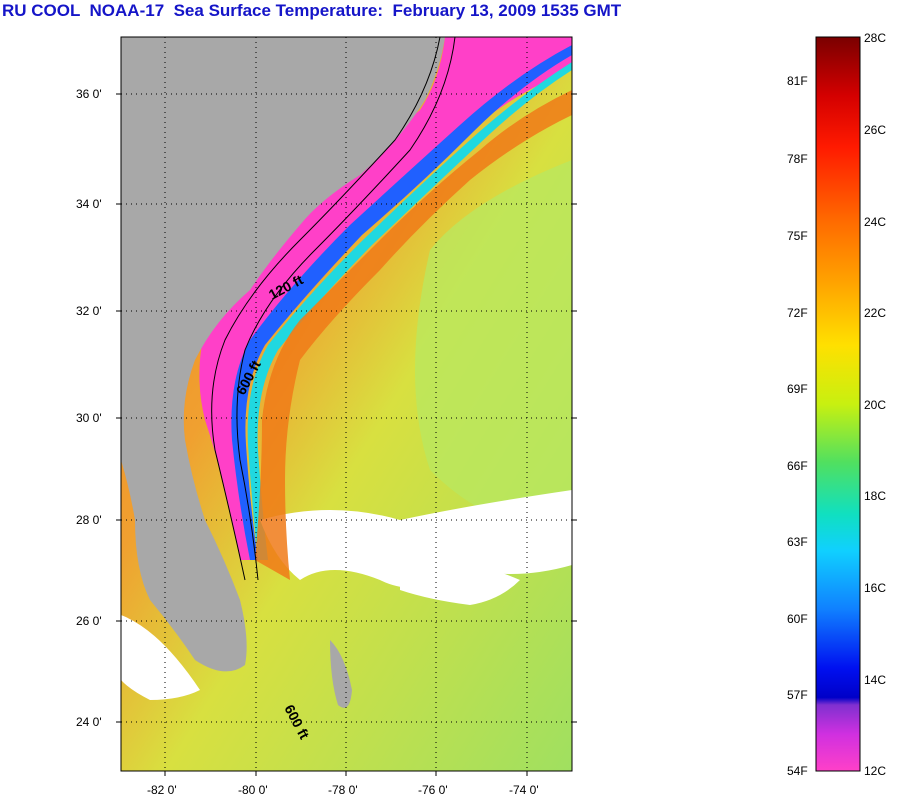 The height and width of the screenshot is (801, 897). What do you see at coordinates (875, 771) in the screenshot?
I see `colorbar-c-12: 12C` at bounding box center [875, 771].